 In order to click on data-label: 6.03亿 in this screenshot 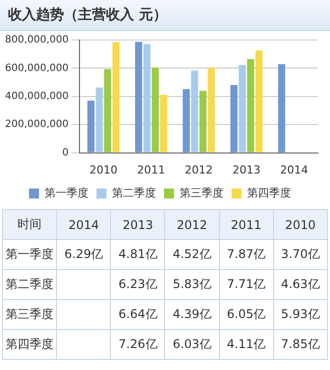, I will do `click(192, 345)`.